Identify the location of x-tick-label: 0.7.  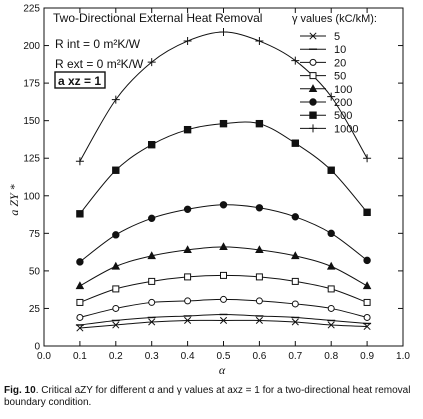
(295, 356).